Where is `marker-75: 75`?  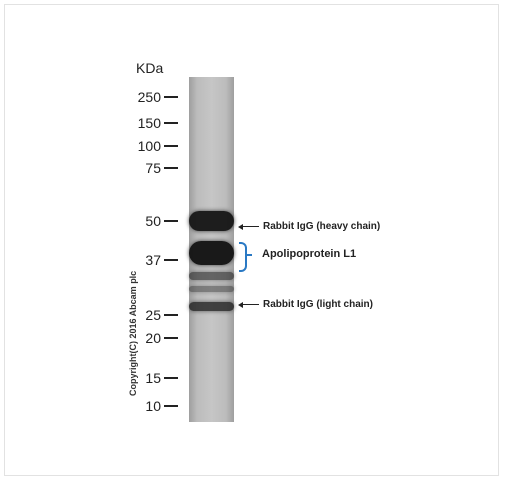
marker-75: 75 is located at coordinates (143, 168).